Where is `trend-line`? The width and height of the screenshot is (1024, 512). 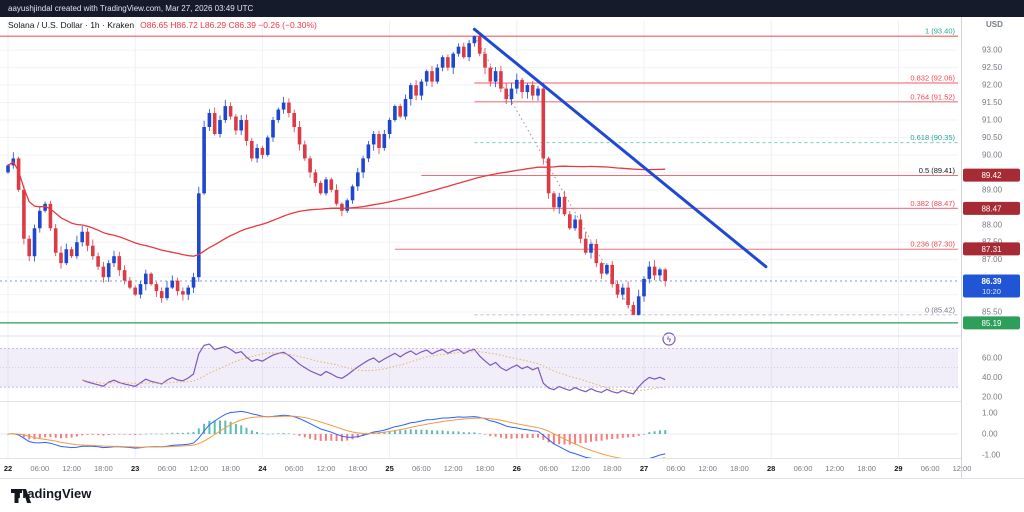 trend-line is located at coordinates (620, 148).